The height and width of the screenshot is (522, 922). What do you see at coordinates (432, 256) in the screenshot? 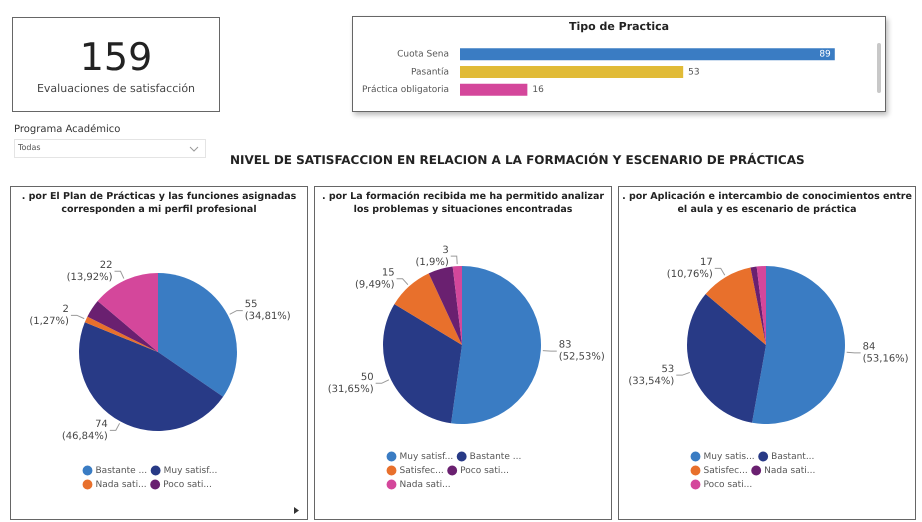
I see `data-label: 3 (1,9%)` at bounding box center [432, 256].